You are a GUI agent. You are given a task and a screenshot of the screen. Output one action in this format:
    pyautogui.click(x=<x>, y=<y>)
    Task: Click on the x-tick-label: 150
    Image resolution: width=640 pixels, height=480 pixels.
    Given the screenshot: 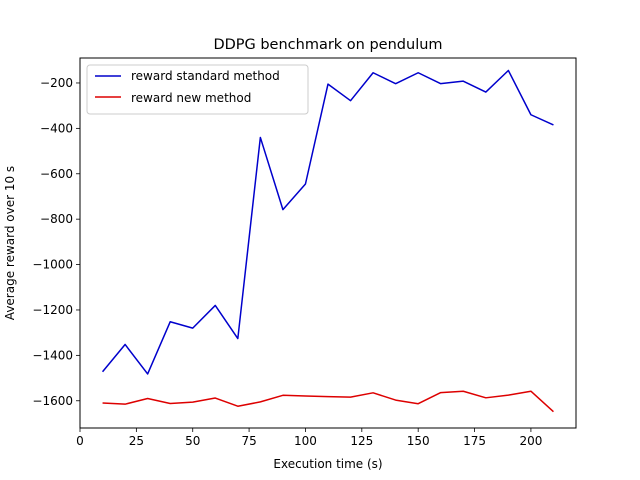 What is the action you would take?
    pyautogui.click(x=418, y=441)
    